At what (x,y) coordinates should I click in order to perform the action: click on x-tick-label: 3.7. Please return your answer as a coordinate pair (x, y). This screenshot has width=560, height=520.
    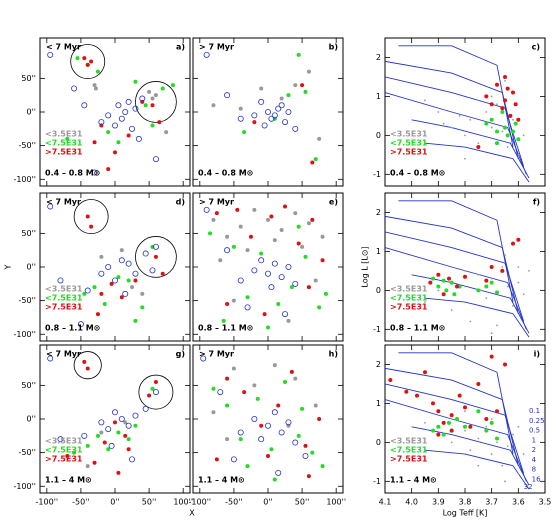
    Looking at the image, I should click on (491, 502).